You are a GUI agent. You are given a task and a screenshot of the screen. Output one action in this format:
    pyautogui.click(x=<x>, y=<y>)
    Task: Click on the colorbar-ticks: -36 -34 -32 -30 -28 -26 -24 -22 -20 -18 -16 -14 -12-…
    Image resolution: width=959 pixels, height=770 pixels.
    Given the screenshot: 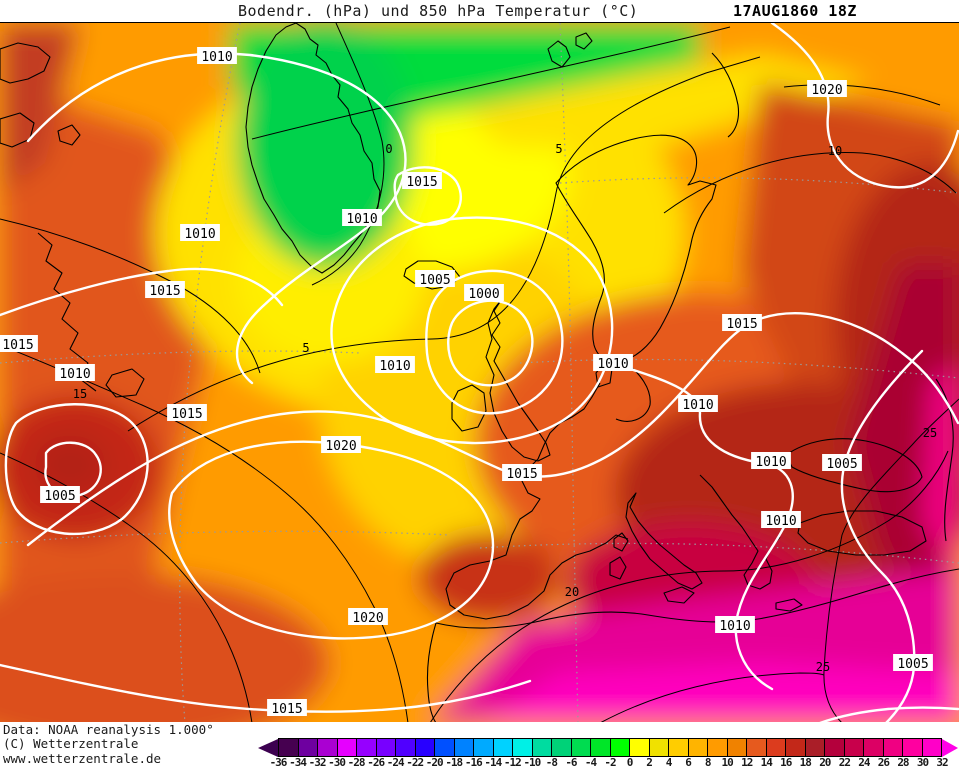 What is the action you would take?
    pyautogui.click(x=608, y=762)
    